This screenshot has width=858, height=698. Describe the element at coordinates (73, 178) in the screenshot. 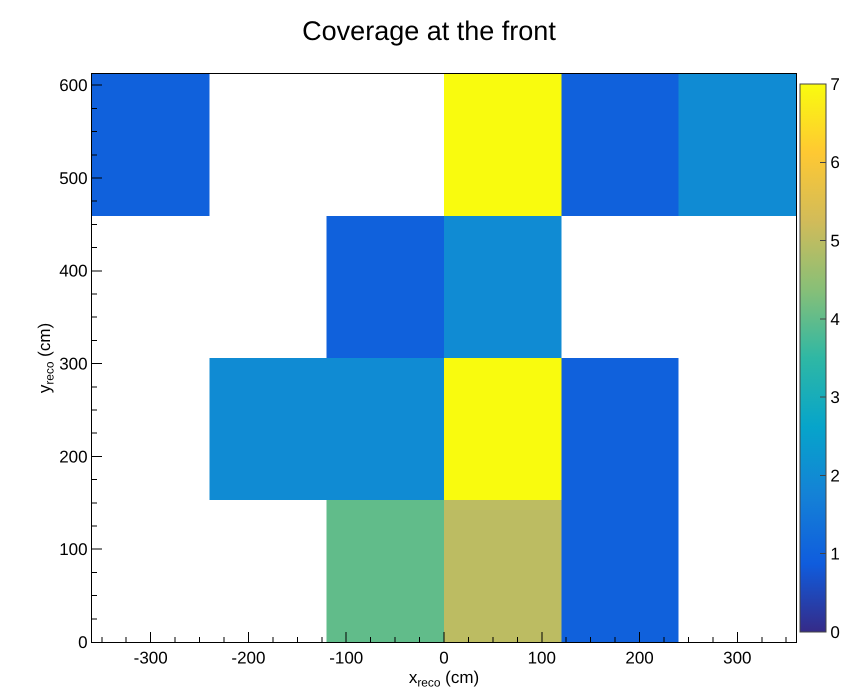

I see `y-tick-label: 500` at that location.